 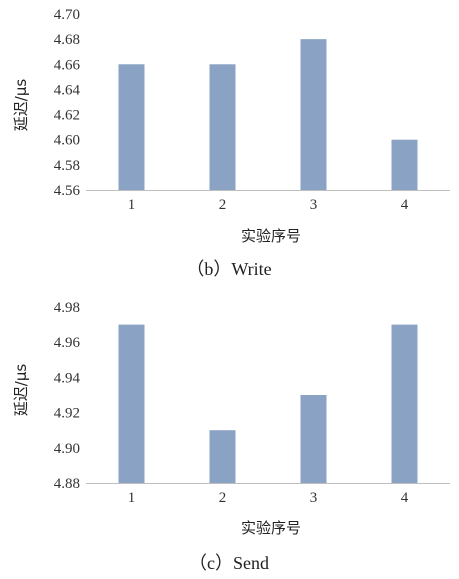 What do you see at coordinates (67, 166) in the screenshot?
I see `y-tick-label: 4.58` at bounding box center [67, 166].